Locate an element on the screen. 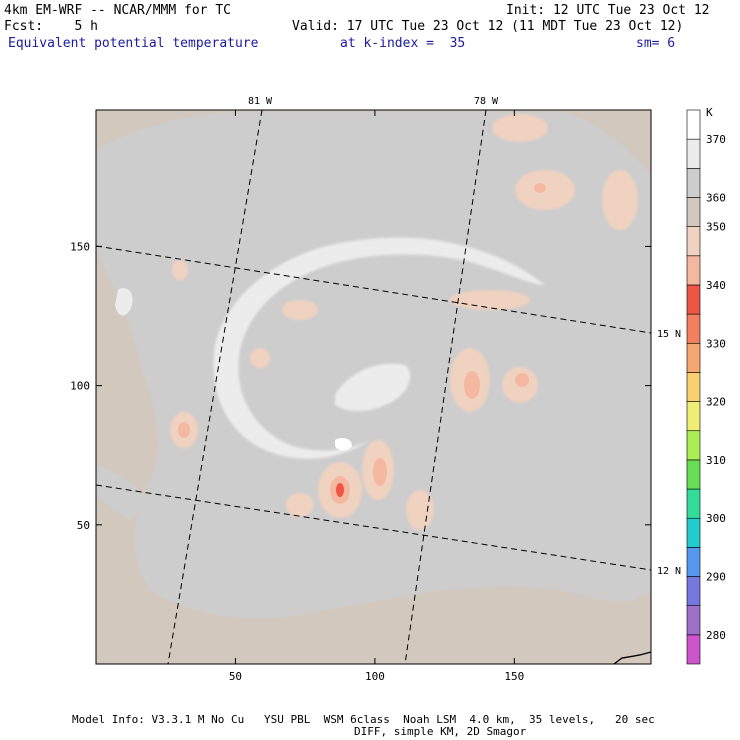 This screenshot has width=740, height=740. header-smoothing: sm= 6 is located at coordinates (656, 43).